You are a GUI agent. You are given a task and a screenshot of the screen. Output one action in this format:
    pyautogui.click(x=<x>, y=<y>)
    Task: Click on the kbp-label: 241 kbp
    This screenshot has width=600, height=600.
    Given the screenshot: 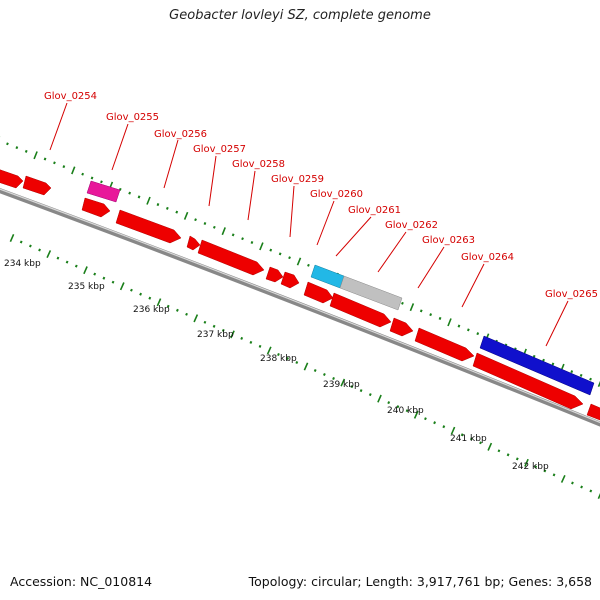 What is the action you would take?
    pyautogui.click(x=468, y=439)
    